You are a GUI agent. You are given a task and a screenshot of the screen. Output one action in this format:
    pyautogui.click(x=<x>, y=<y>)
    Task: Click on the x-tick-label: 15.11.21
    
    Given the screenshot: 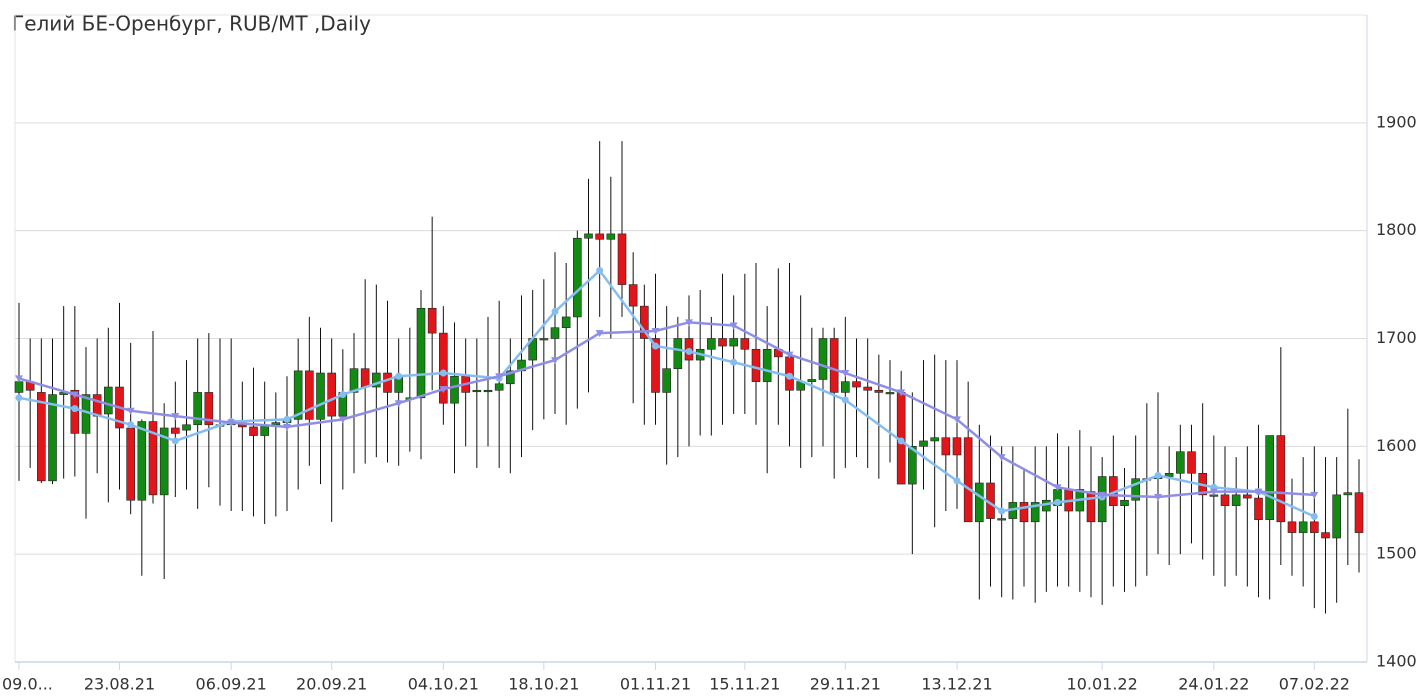 What is the action you would take?
    pyautogui.click(x=744, y=684)
    